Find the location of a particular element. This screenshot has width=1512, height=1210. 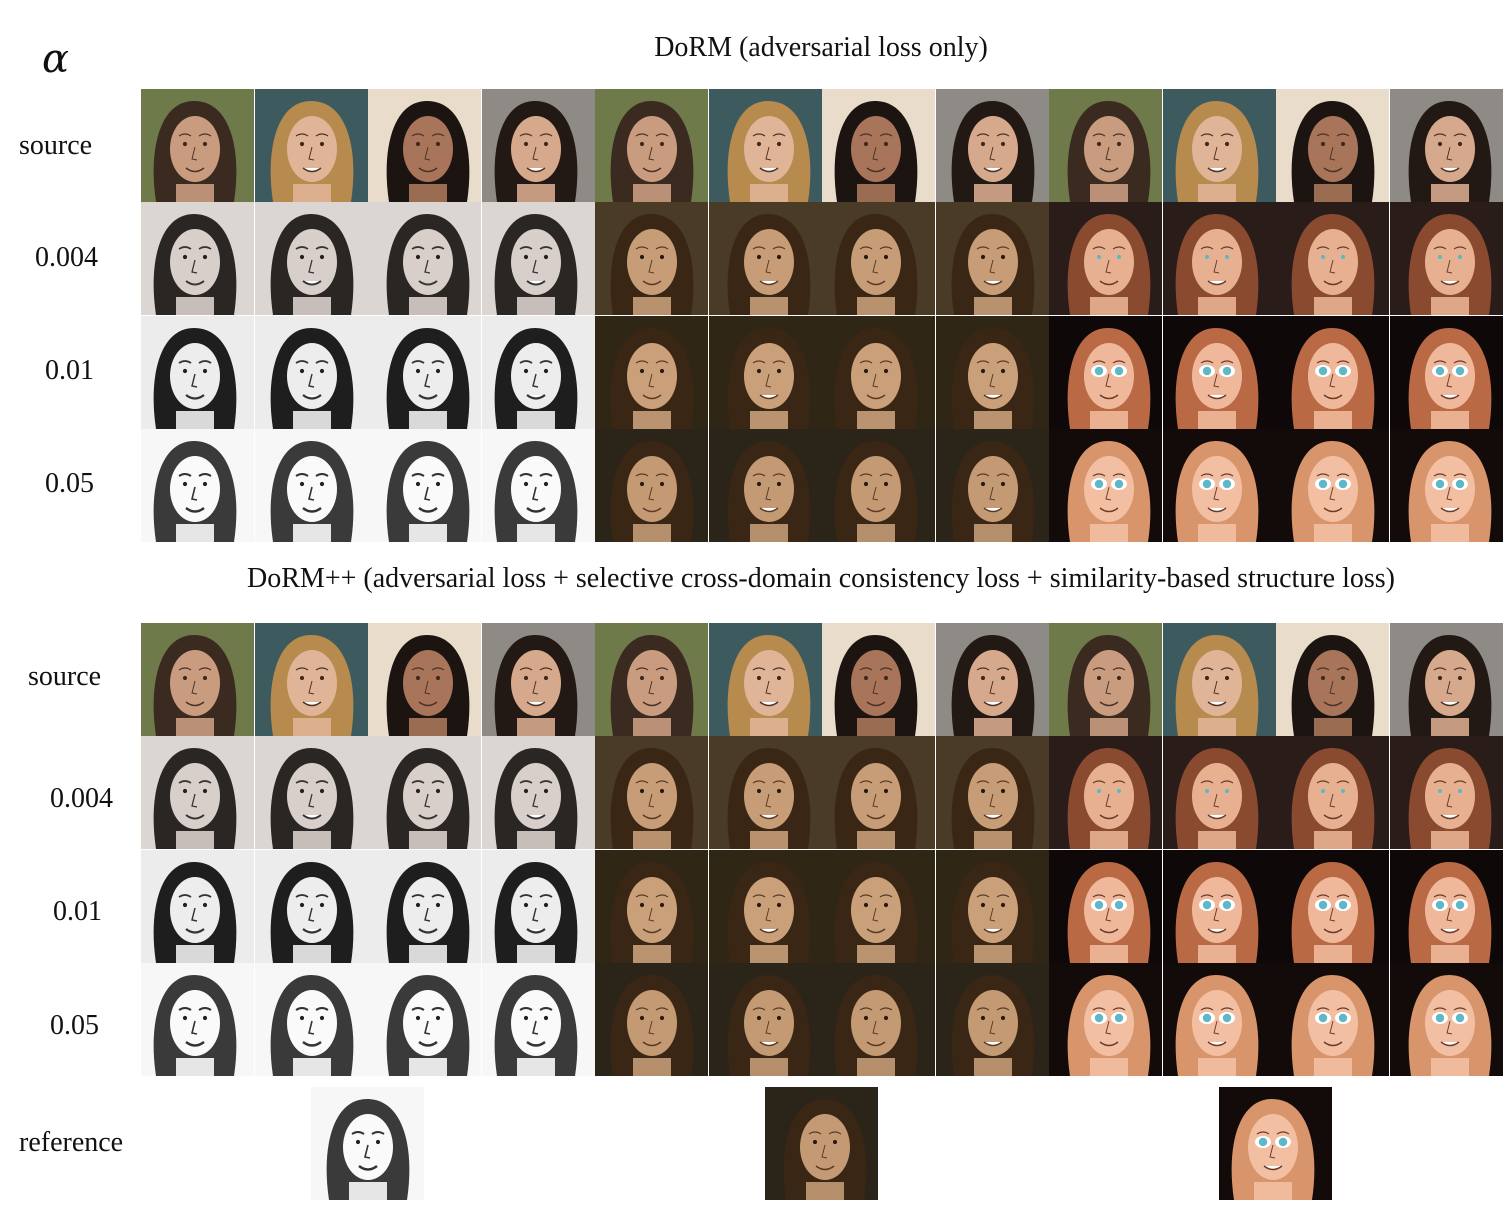

row-label-source: source is located at coordinates (65, 676).